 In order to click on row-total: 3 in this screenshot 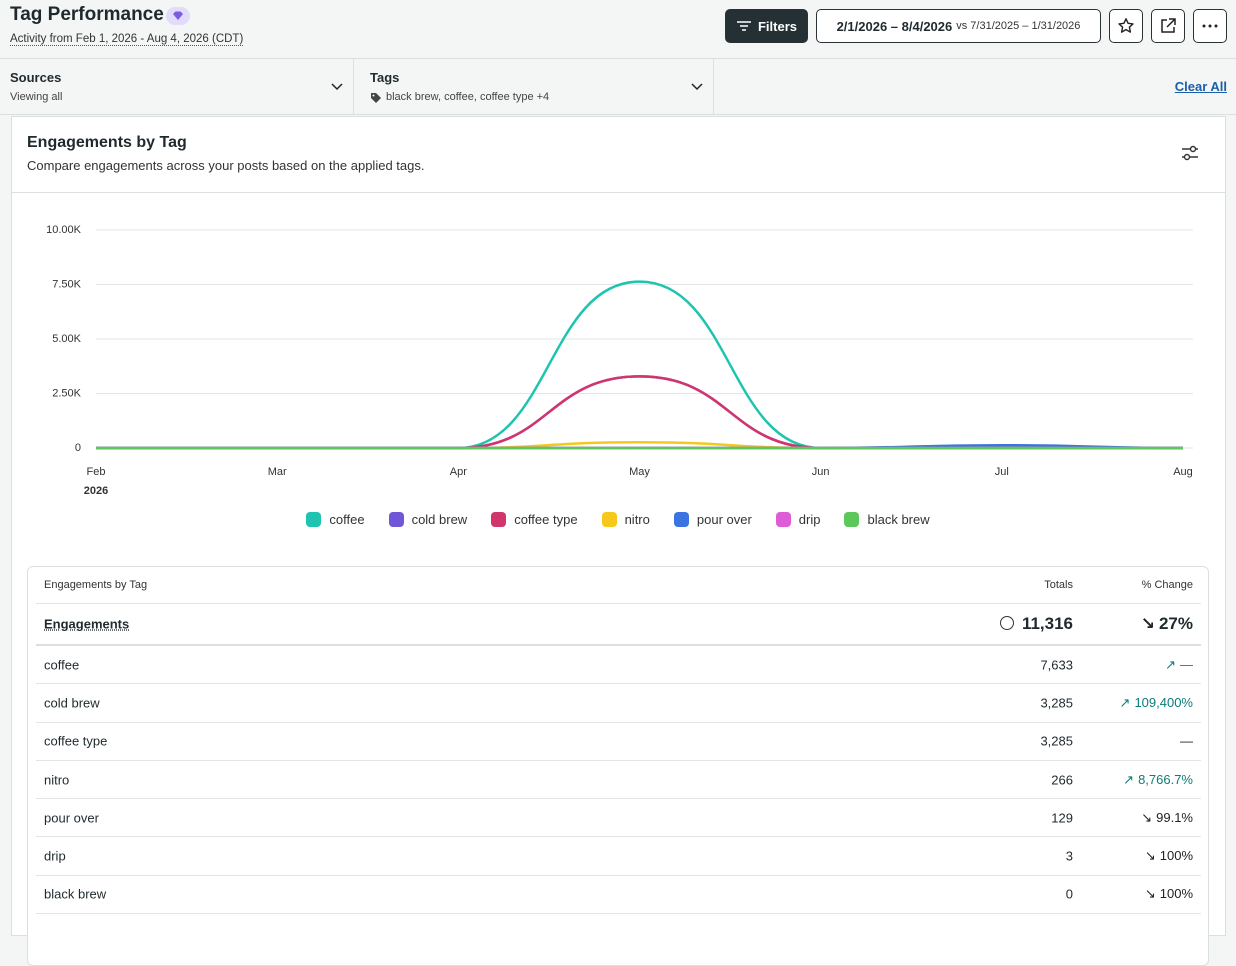, I will do `click(1069, 856)`.